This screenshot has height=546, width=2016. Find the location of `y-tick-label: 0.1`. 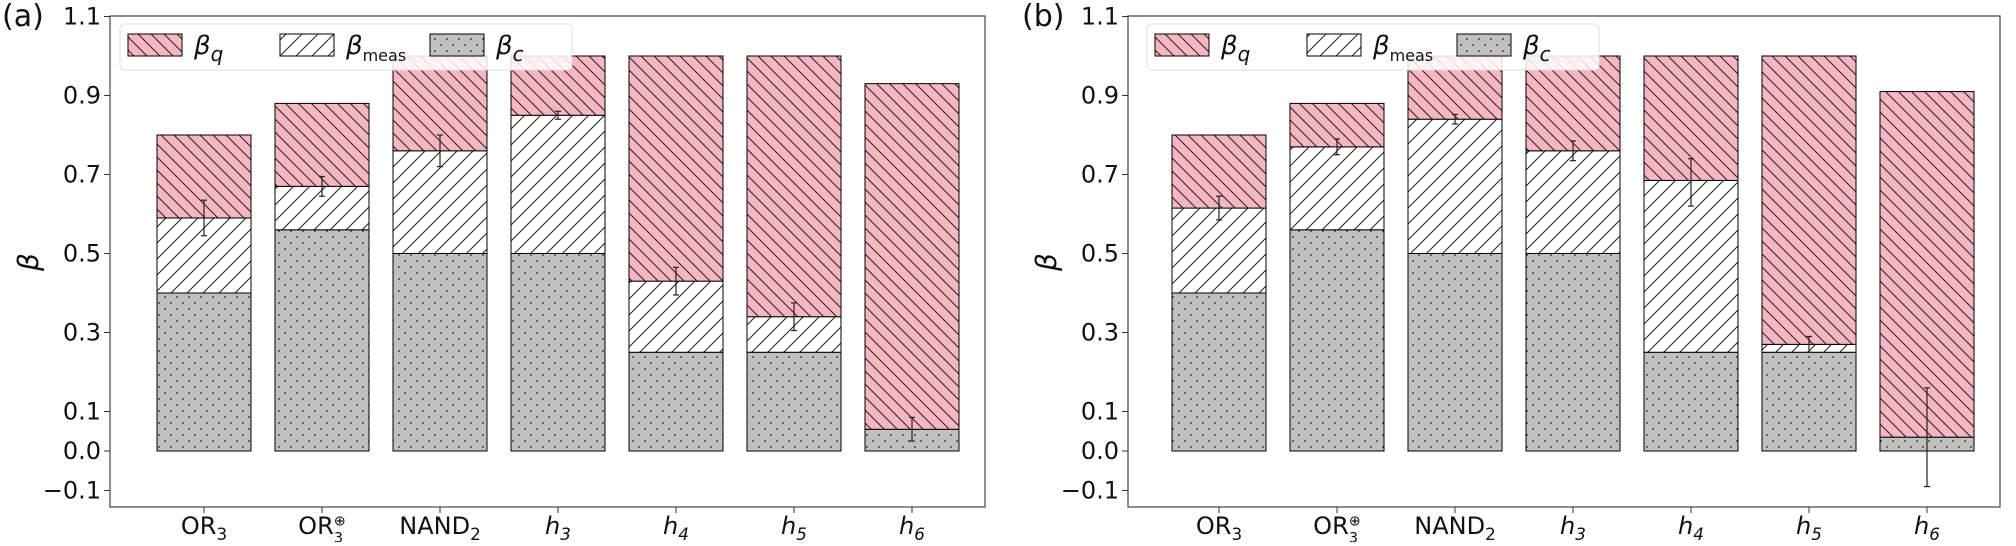

y-tick-label: 0.1 is located at coordinates (1100, 412).